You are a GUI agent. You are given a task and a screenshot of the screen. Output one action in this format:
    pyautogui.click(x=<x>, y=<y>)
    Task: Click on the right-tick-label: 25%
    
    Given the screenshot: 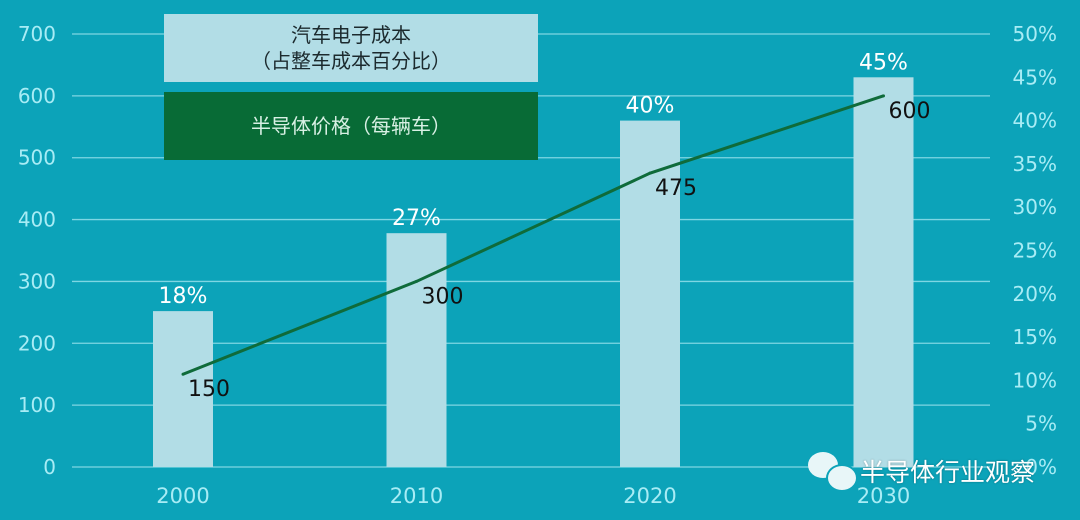 What is the action you would take?
    pyautogui.click(x=1035, y=251)
    